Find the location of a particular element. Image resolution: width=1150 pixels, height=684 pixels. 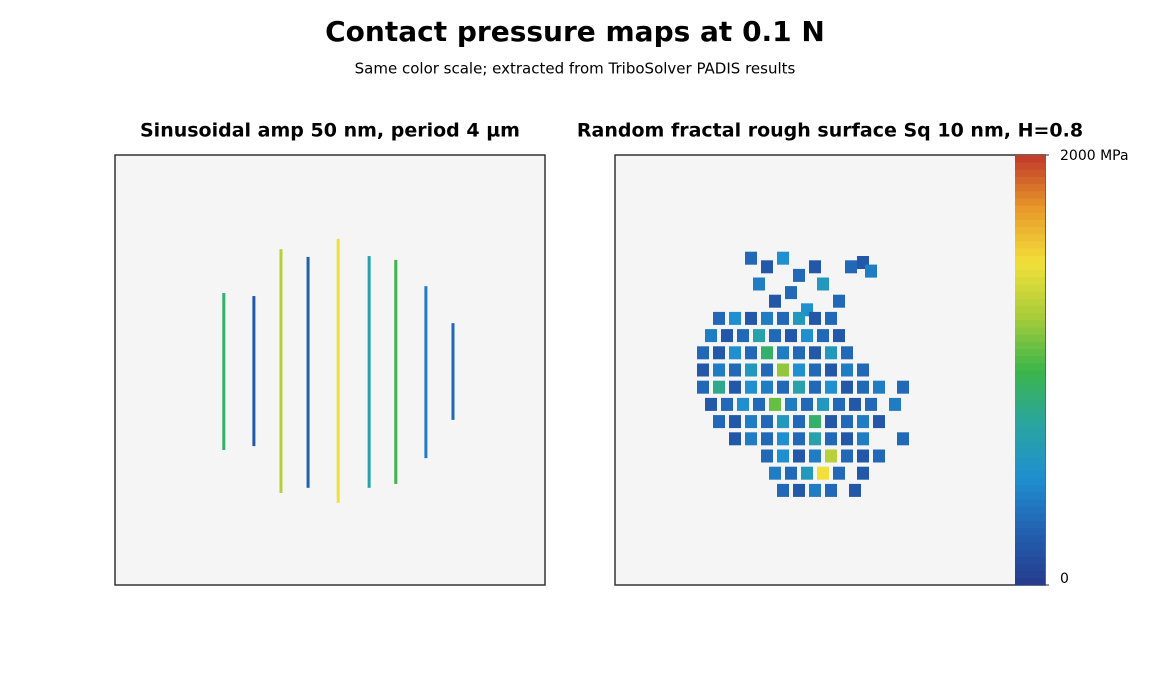

figure-title: Contact pressure maps at 0.1 N is located at coordinates (575, 31).